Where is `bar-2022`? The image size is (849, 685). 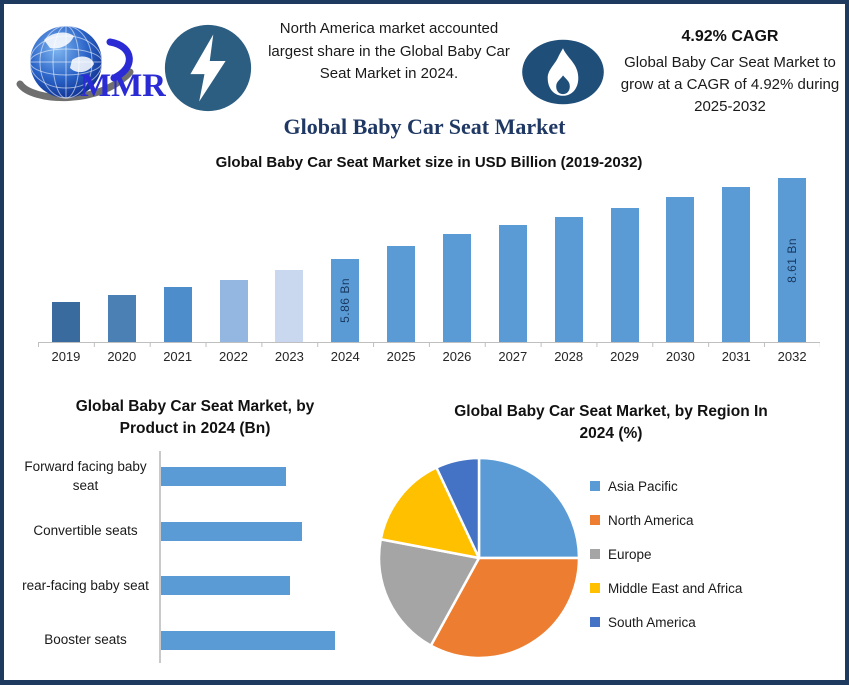
bar-2022 is located at coordinates (233, 311).